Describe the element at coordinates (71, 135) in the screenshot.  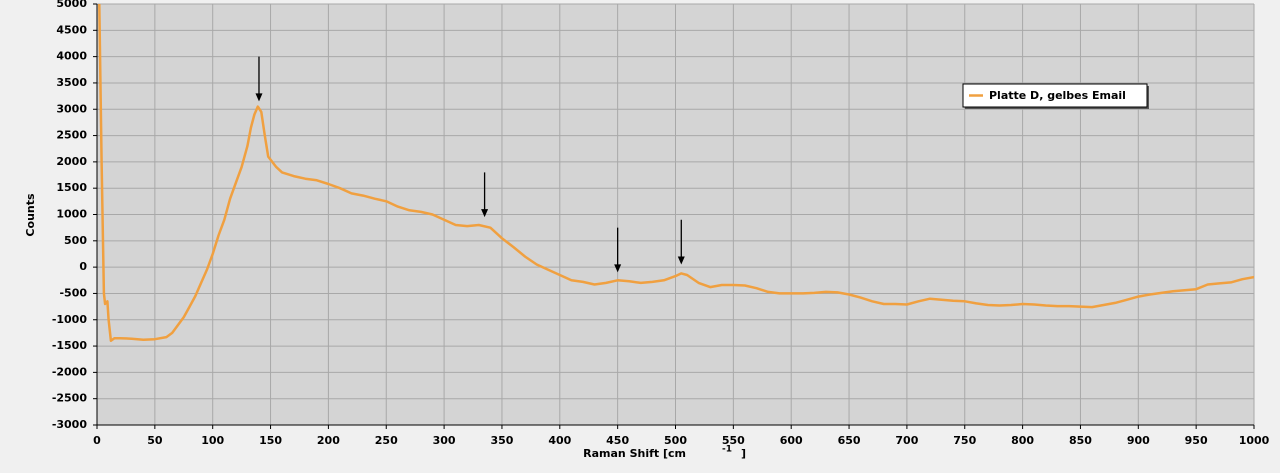
I see `y-tick-label: 2500` at that location.